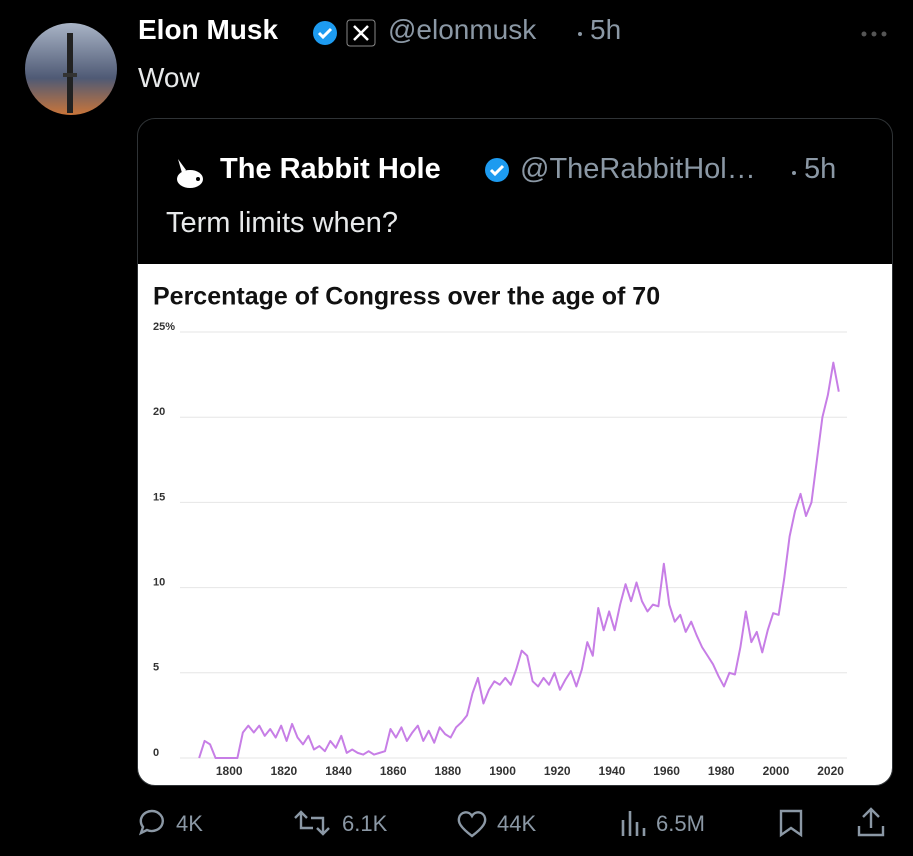 The height and width of the screenshot is (856, 913). I want to click on x-tick-label: 1920, so click(557, 771).